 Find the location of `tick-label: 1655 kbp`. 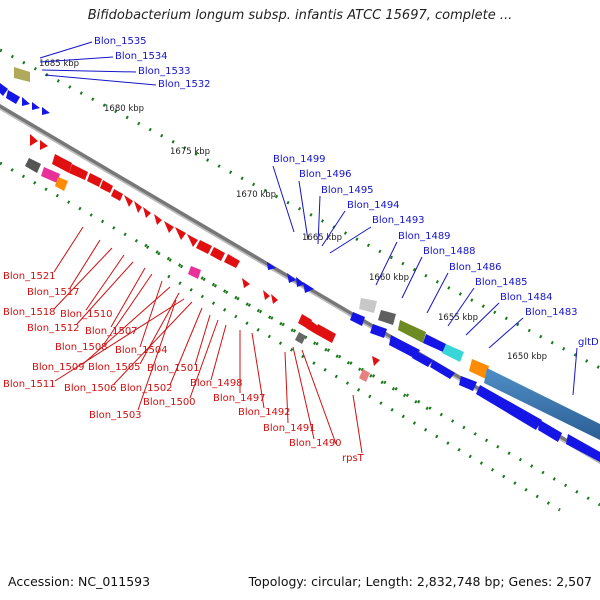

tick-label: 1655 kbp is located at coordinates (458, 318).